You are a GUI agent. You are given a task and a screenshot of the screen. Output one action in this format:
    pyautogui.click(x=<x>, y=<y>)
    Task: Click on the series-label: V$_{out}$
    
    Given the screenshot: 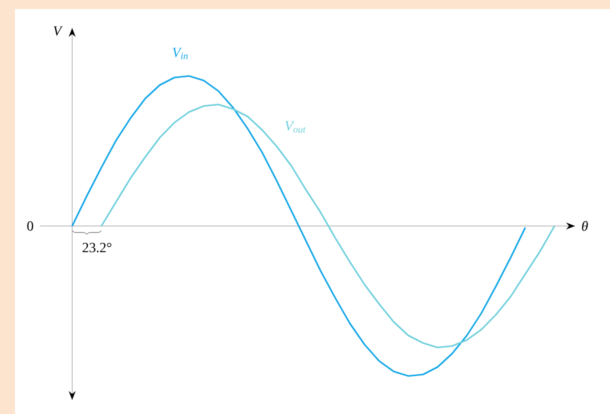 What is the action you would take?
    pyautogui.click(x=295, y=127)
    